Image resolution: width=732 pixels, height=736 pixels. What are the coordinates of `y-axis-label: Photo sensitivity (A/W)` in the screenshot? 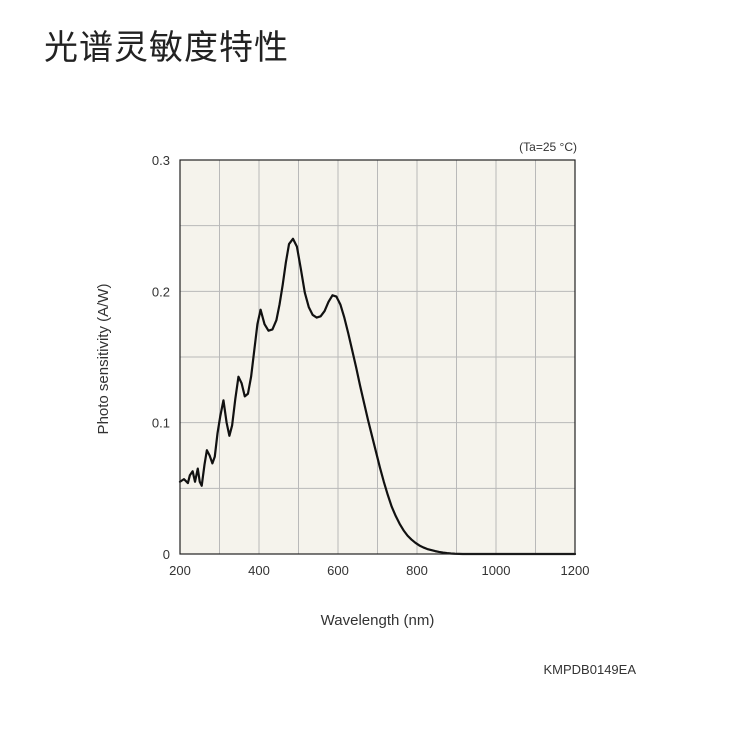 It's located at (103, 359).